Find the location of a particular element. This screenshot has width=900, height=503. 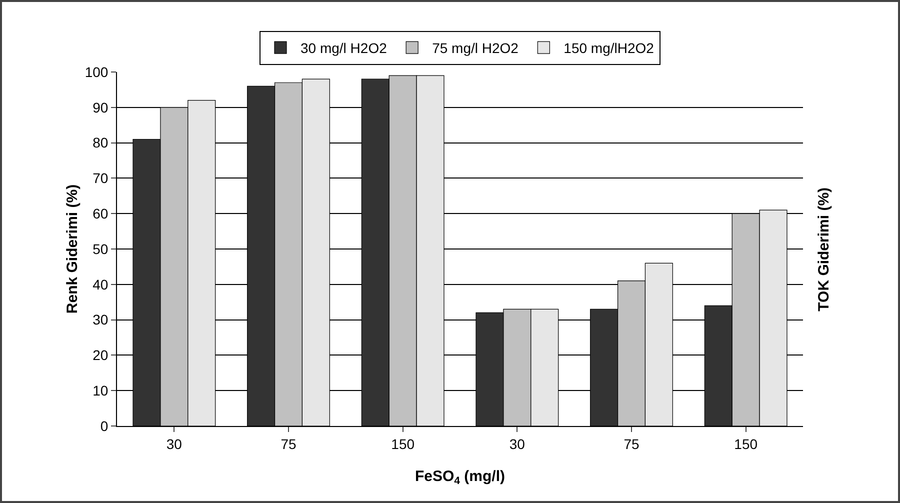

y-tick-label: 20 is located at coordinates (100, 355).